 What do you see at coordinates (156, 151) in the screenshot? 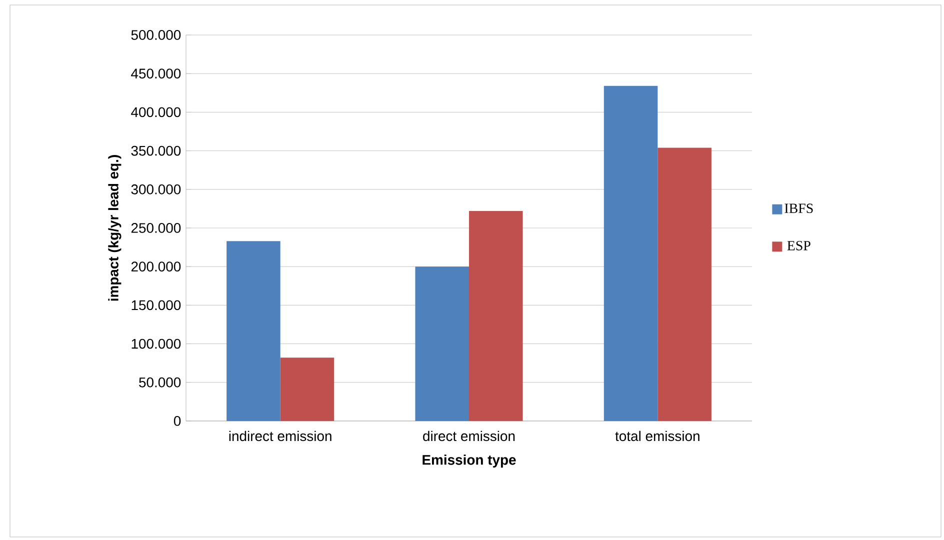
I see `y-tick-label: 350.000` at bounding box center [156, 151].